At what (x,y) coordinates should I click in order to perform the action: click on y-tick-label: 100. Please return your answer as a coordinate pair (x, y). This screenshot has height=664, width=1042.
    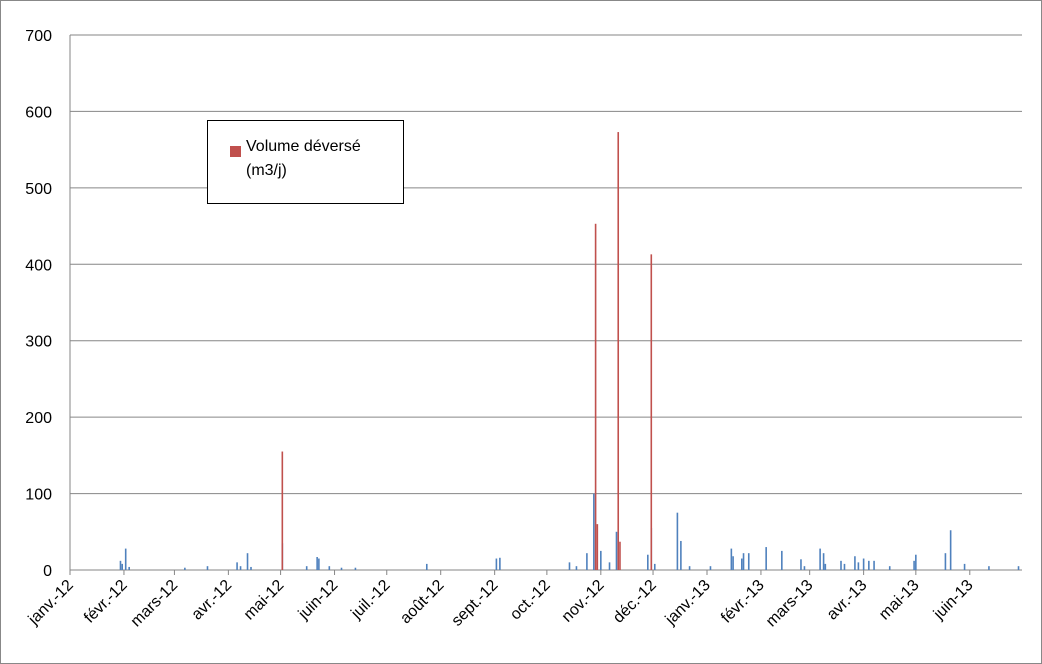
    Looking at the image, I should click on (38, 495).